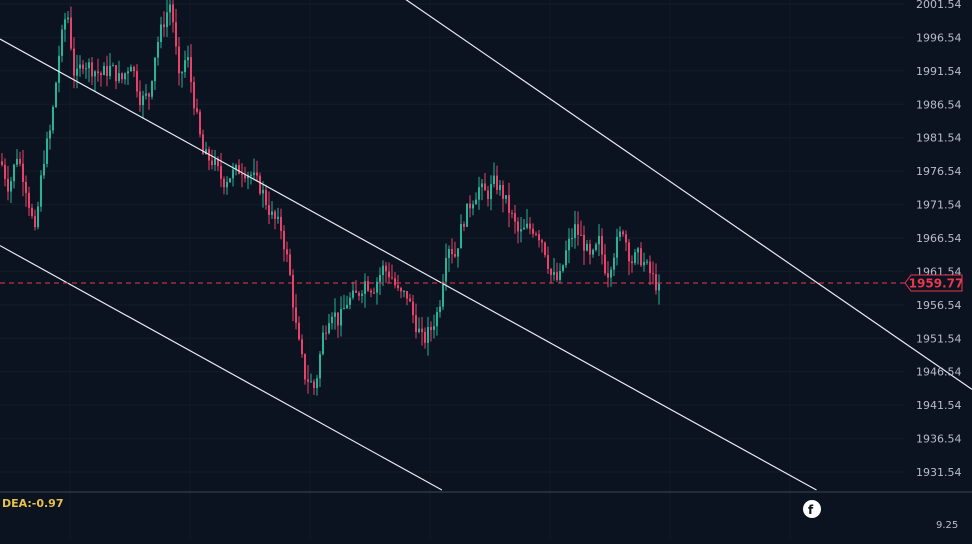  Describe the element at coordinates (939, 439) in the screenshot. I see `y-tick-label: 1936.54` at that location.